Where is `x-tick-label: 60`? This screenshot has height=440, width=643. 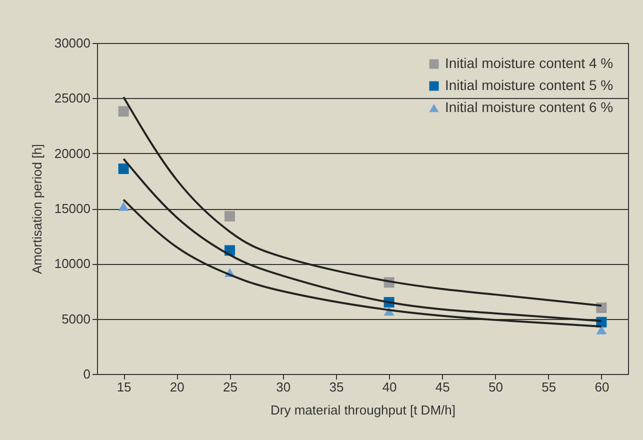
x-tick-label: 60 is located at coordinates (602, 387).